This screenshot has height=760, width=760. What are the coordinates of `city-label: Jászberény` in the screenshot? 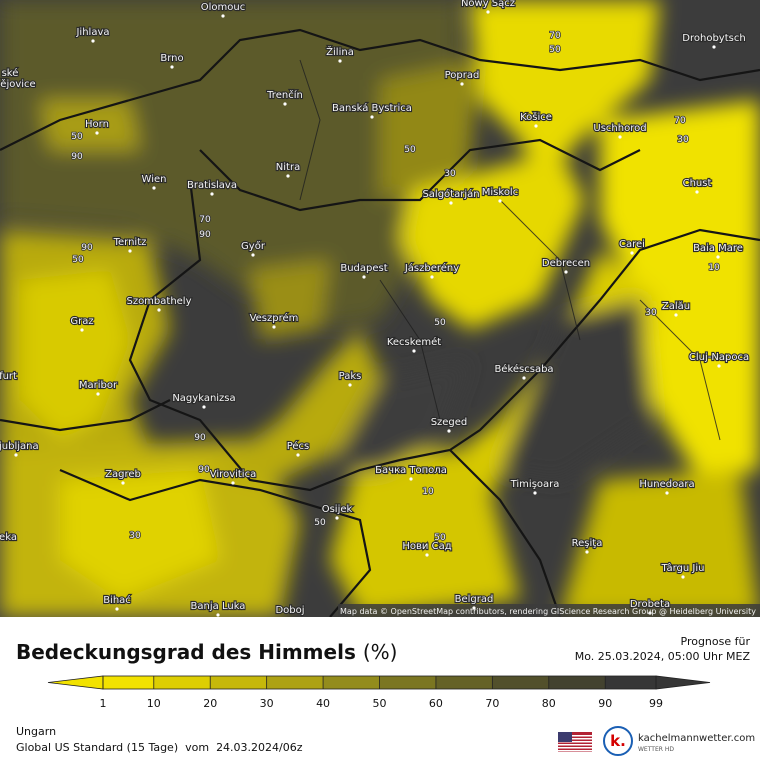 It's located at (431, 268).